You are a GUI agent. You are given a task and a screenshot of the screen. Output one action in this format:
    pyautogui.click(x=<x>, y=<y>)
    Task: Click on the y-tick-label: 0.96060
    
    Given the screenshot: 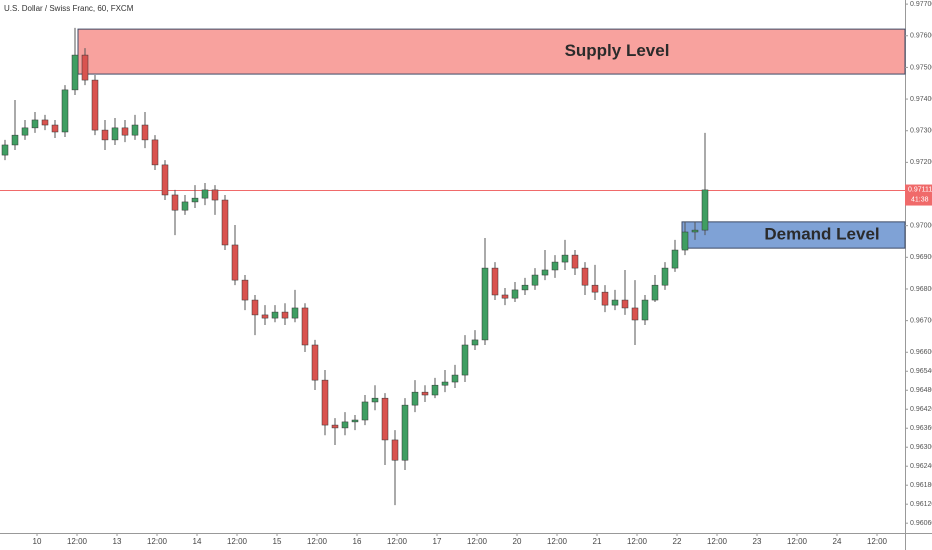 What is the action you would take?
    pyautogui.click(x=921, y=523)
    